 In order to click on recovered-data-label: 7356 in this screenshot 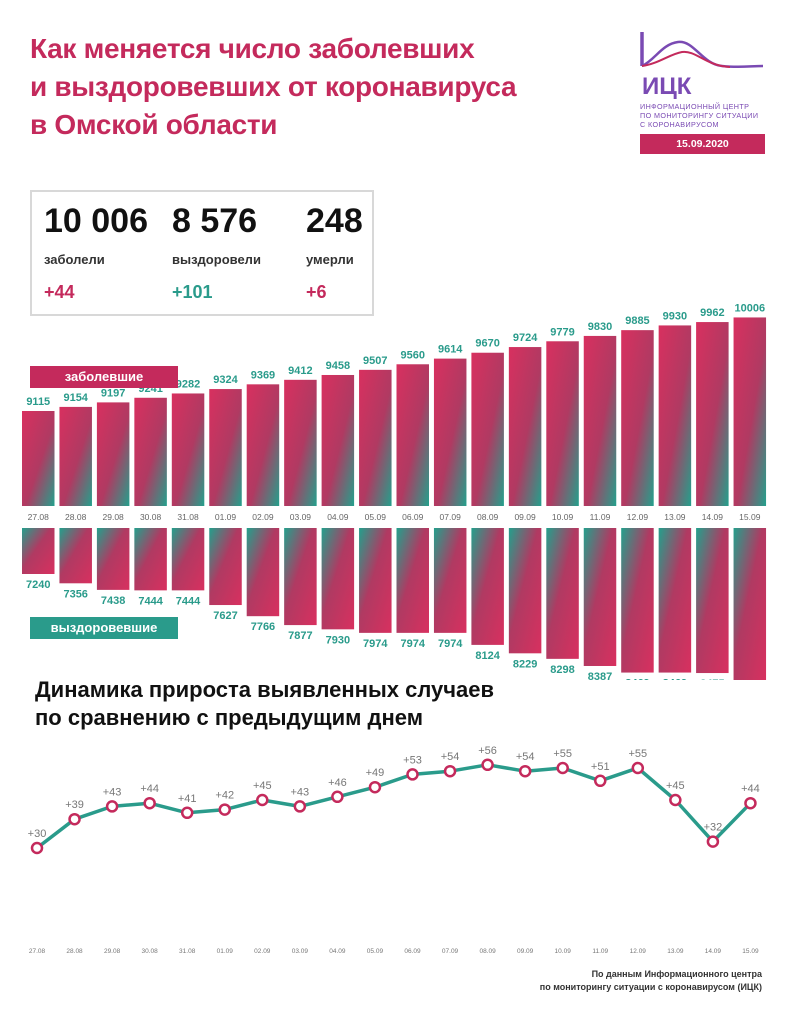, I will do `click(75, 594)`.